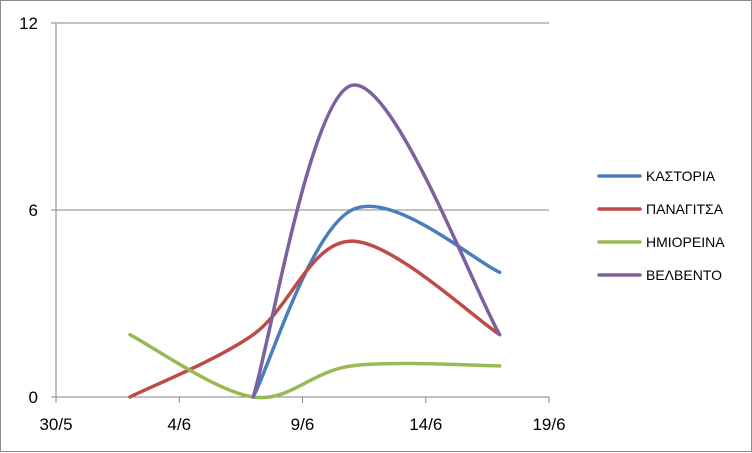 Image resolution: width=752 pixels, height=453 pixels. What do you see at coordinates (681, 176) in the screenshot?
I see `legend-label: ΚΑΣΤΟΡΙΑ` at bounding box center [681, 176].